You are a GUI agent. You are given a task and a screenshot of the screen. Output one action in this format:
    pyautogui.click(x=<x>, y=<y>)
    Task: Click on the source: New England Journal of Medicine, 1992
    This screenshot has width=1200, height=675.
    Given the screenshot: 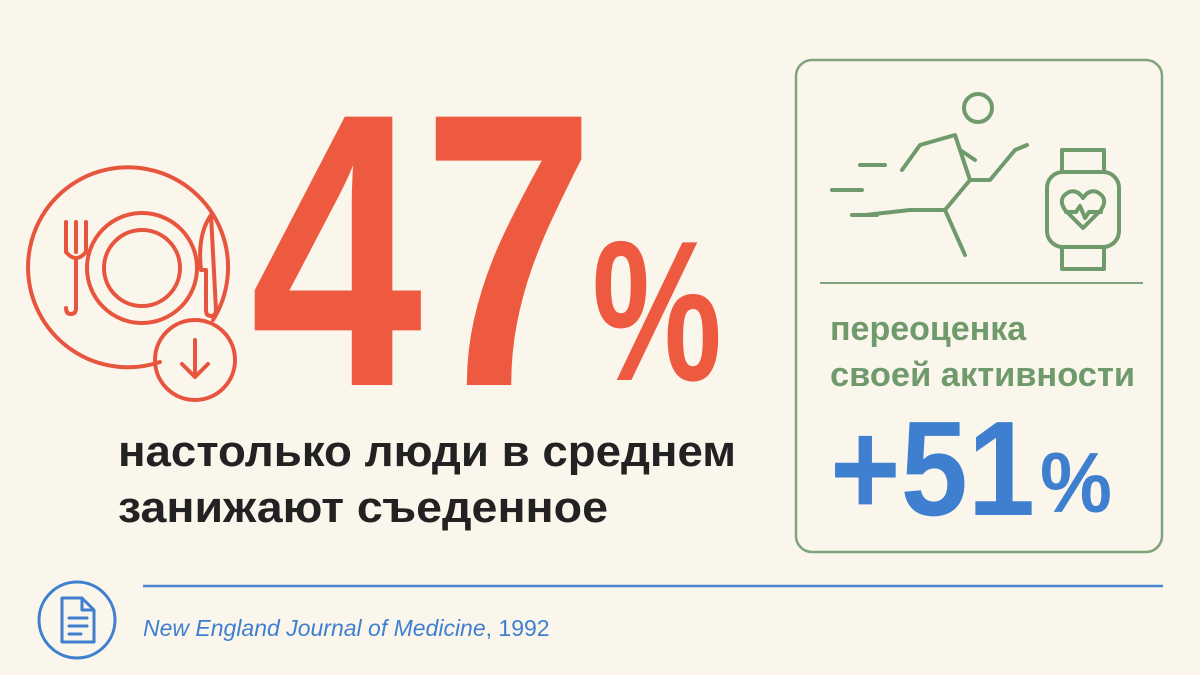 What is the action you would take?
    pyautogui.click(x=346, y=628)
    